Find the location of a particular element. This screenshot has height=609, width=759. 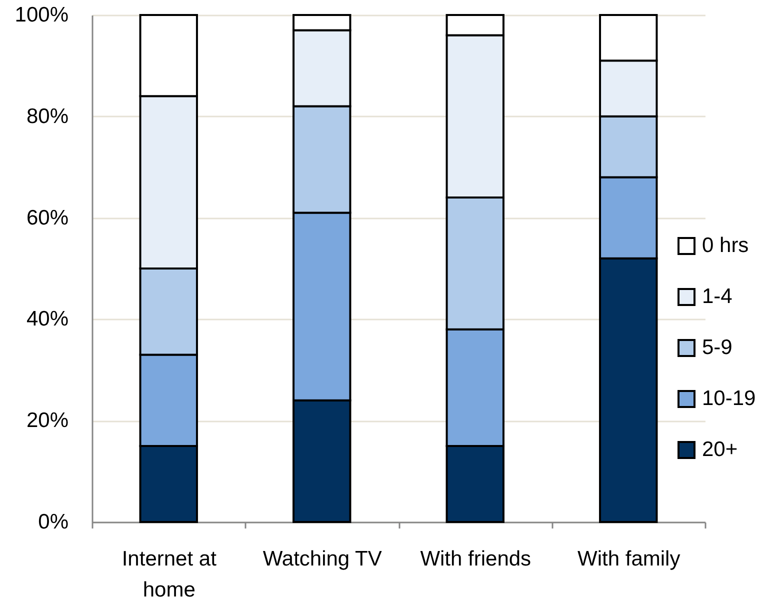

legend-label: 1-4 is located at coordinates (717, 296).